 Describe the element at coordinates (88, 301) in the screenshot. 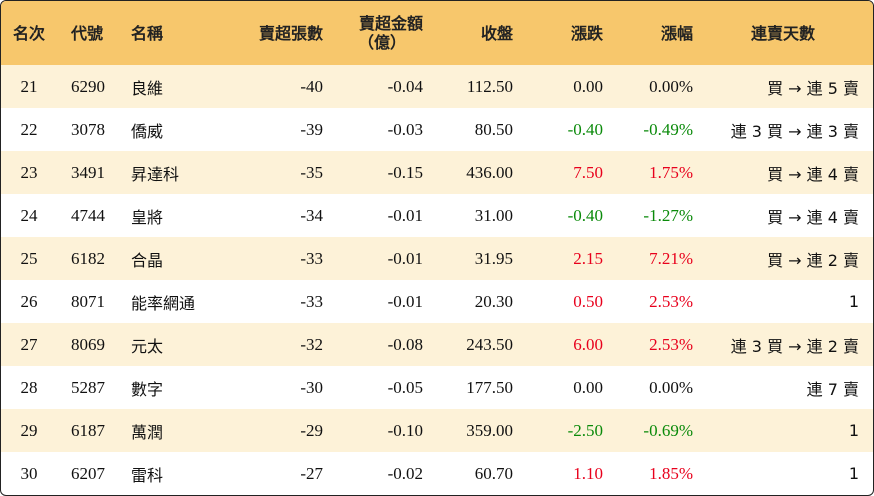

I see `cell-code: 8071` at that location.